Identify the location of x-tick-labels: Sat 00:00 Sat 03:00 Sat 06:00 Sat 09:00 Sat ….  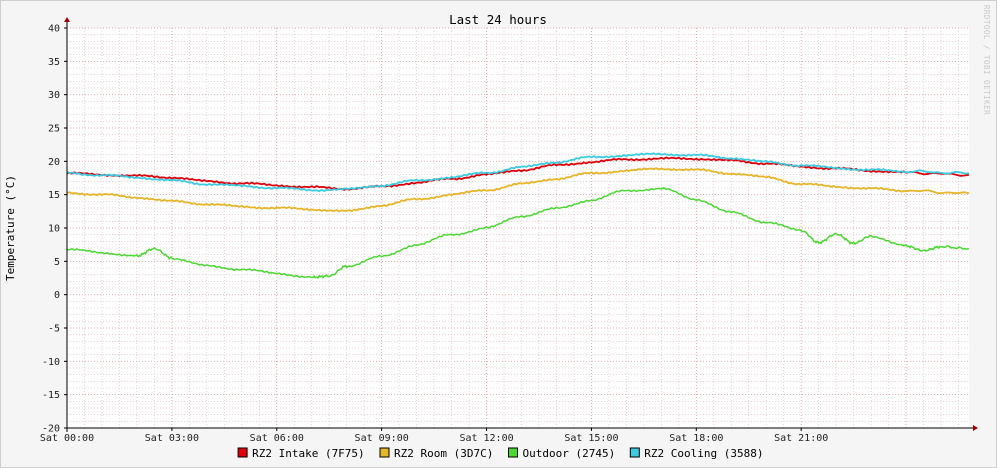
(434, 438).